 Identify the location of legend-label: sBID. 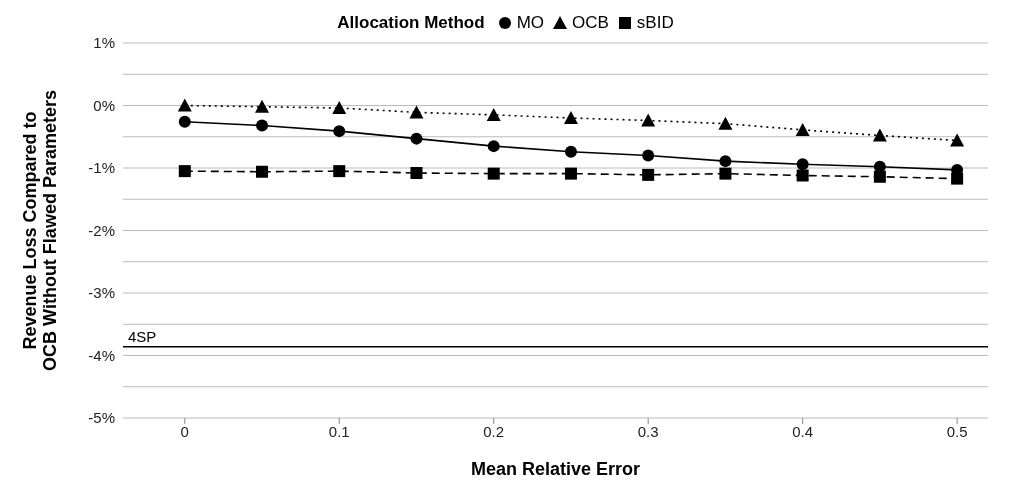
(655, 23).